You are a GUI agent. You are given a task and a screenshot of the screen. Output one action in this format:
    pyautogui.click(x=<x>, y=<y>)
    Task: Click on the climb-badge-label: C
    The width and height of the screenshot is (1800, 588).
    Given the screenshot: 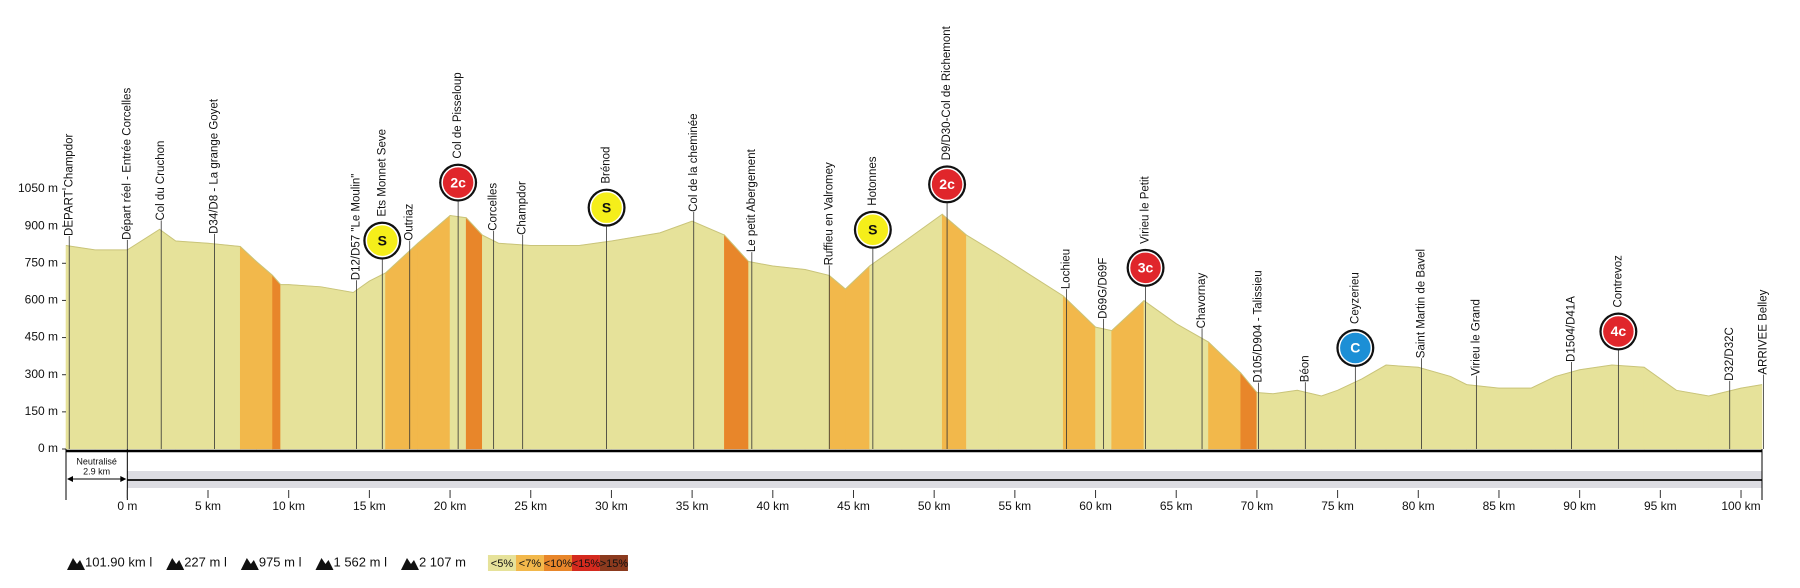 What is the action you would take?
    pyautogui.click(x=1355, y=348)
    